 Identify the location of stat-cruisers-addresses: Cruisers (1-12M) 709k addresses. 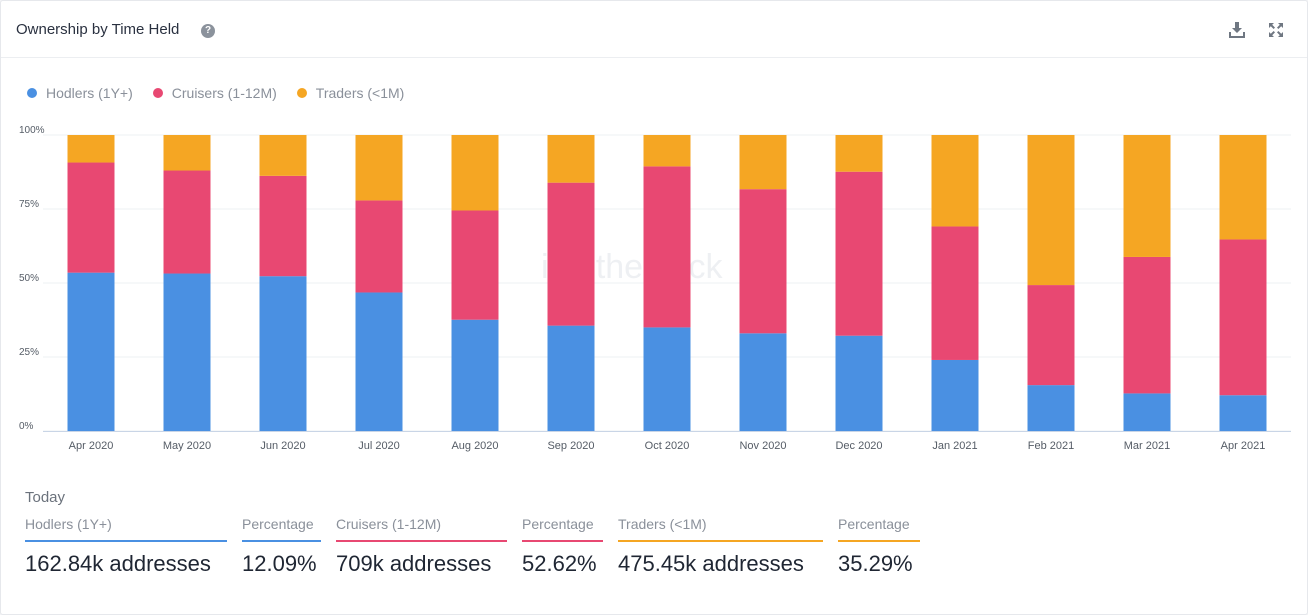
(421, 546).